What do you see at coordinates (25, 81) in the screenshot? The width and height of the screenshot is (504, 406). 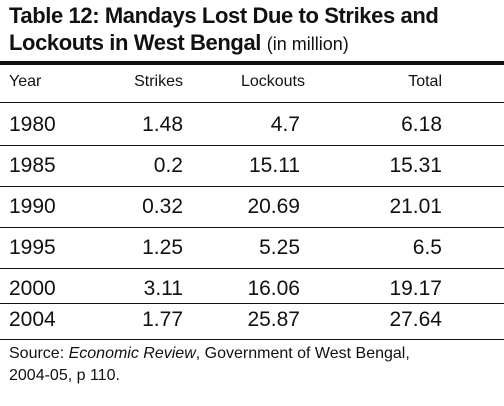 I see `column-header-year: Year` at bounding box center [25, 81].